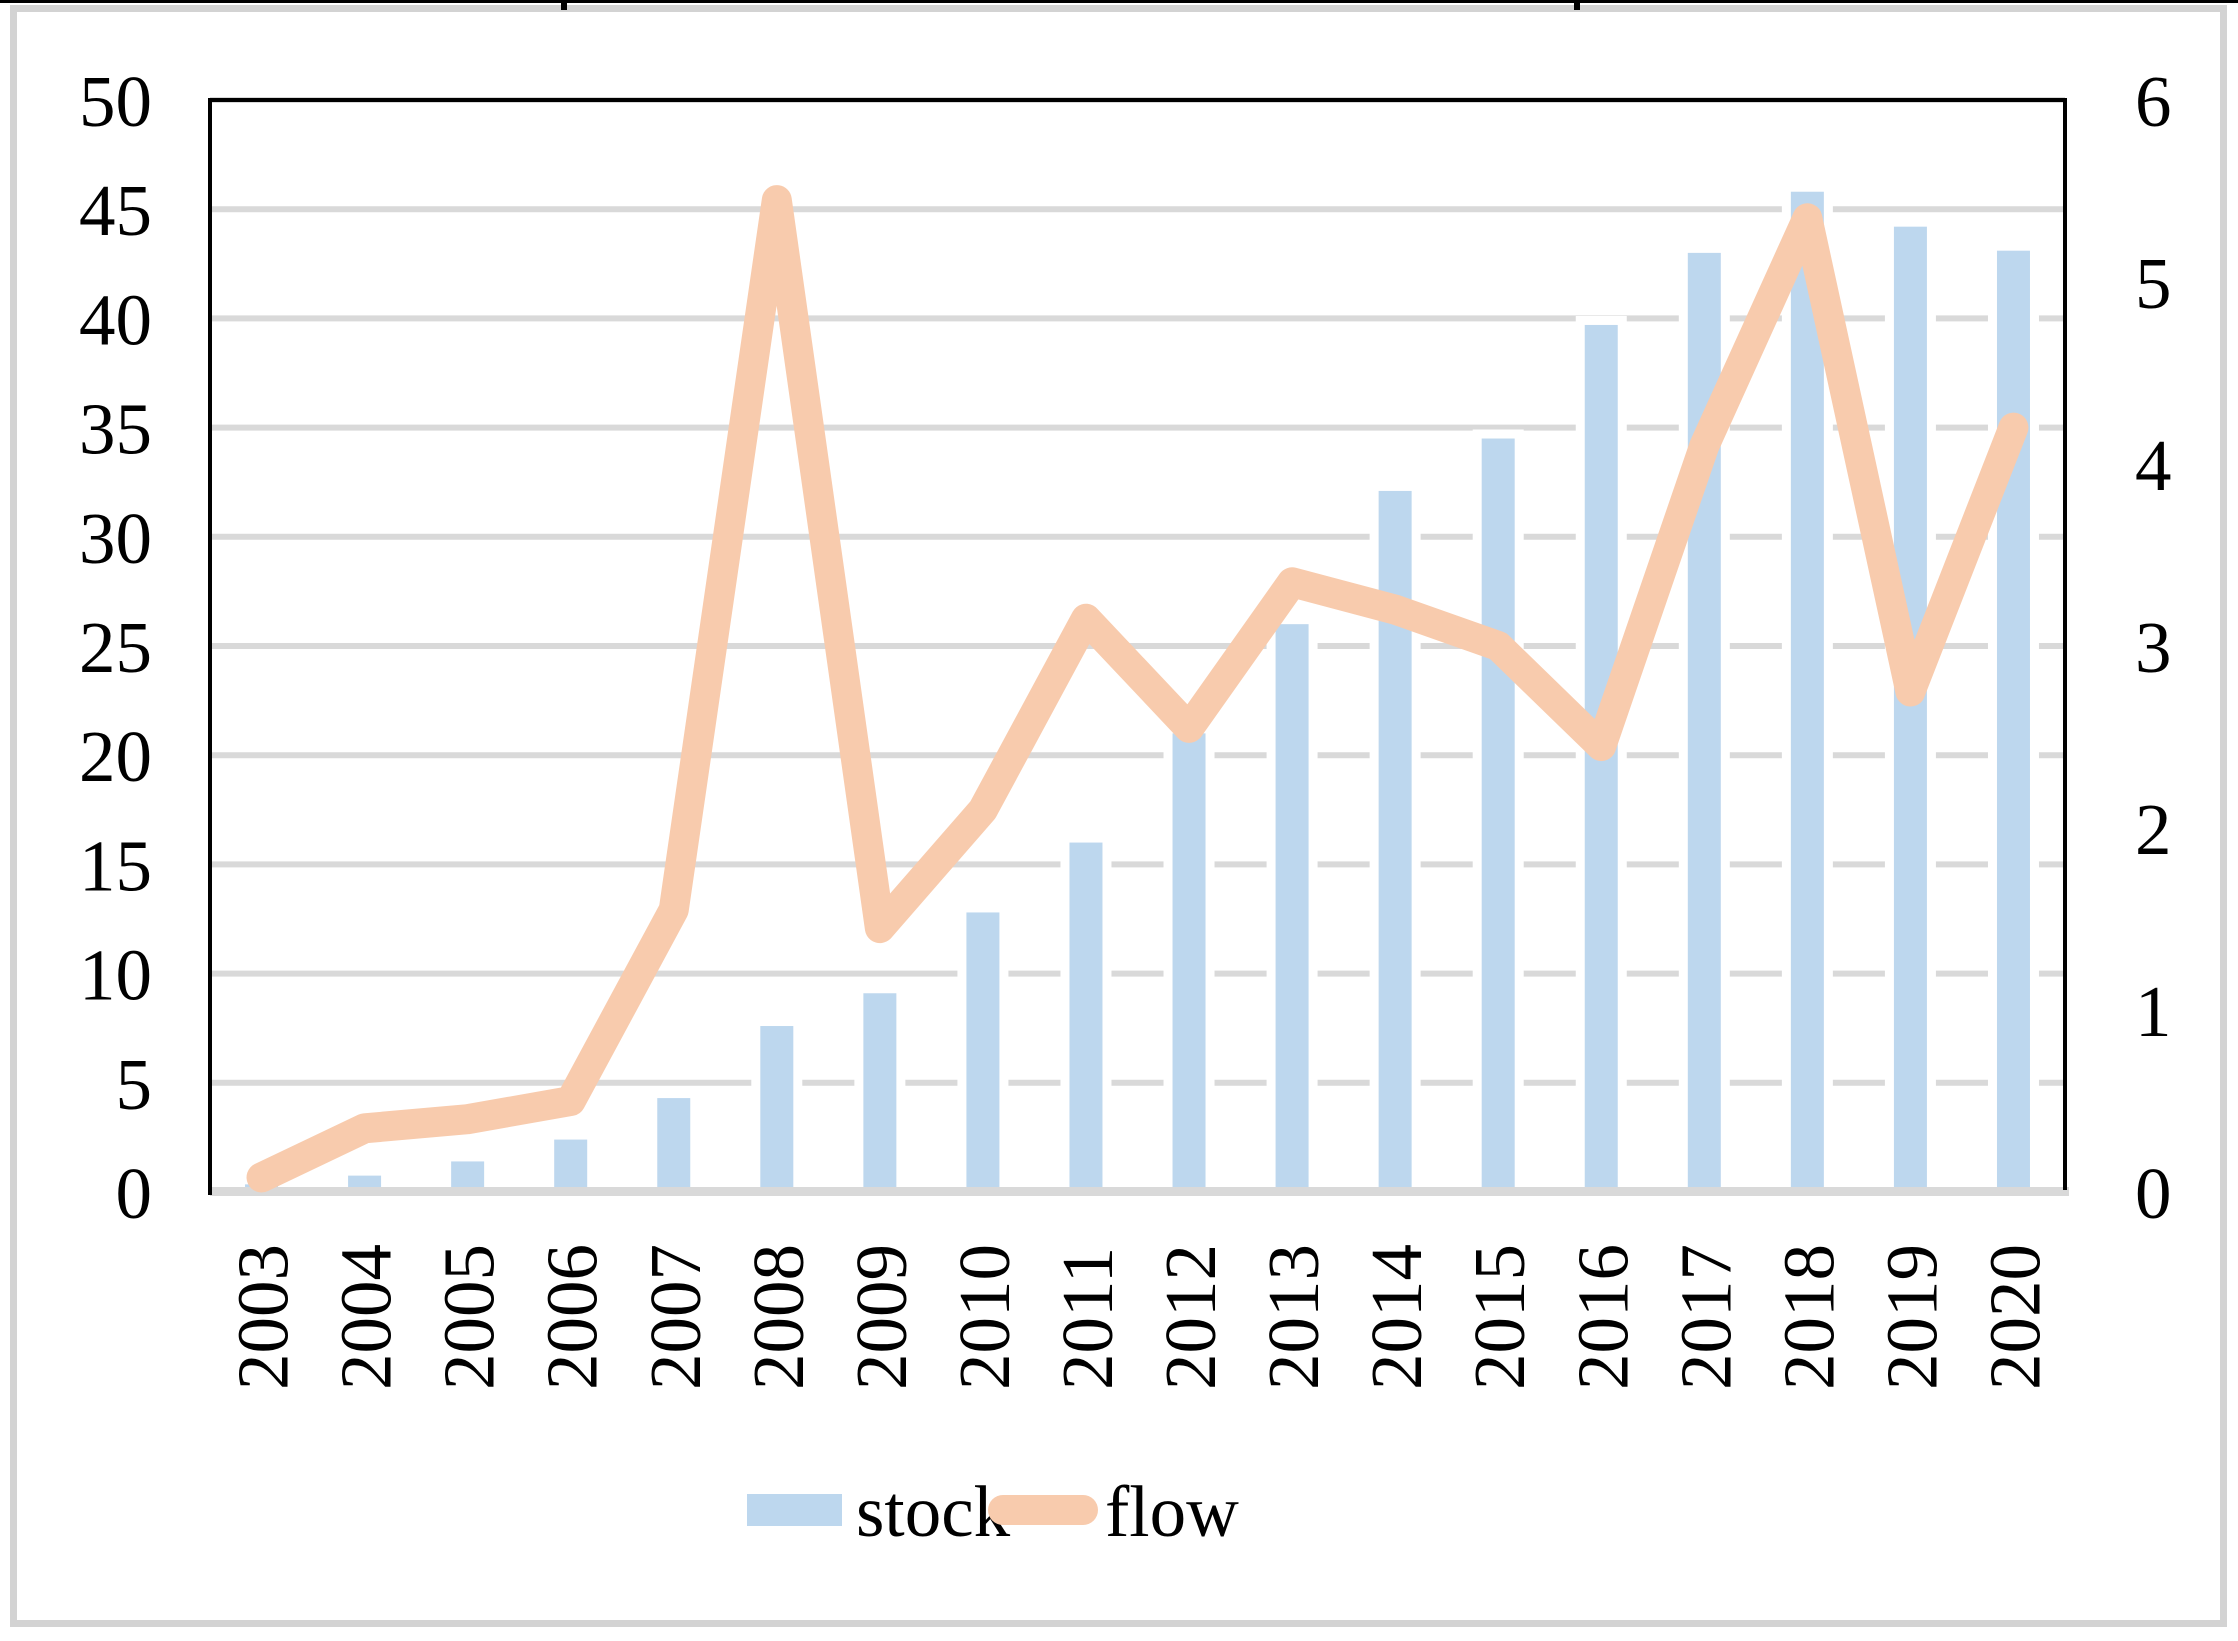  I want to click on x-axis-label-2018: 2018, so click(1808, 1317).